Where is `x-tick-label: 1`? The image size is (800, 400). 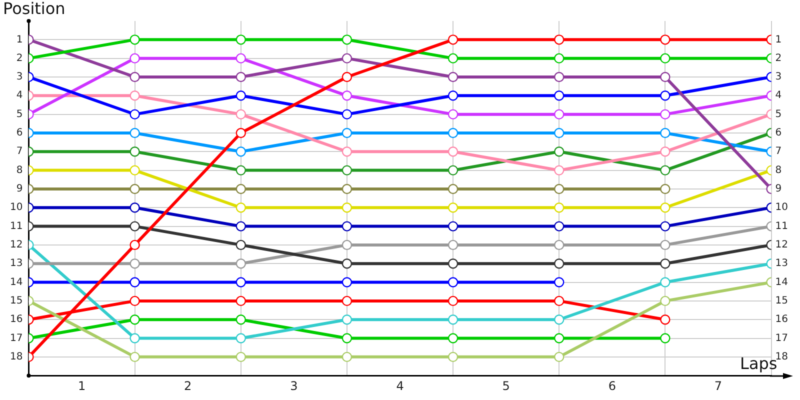 x-tick-label: 1 is located at coordinates (82, 385).